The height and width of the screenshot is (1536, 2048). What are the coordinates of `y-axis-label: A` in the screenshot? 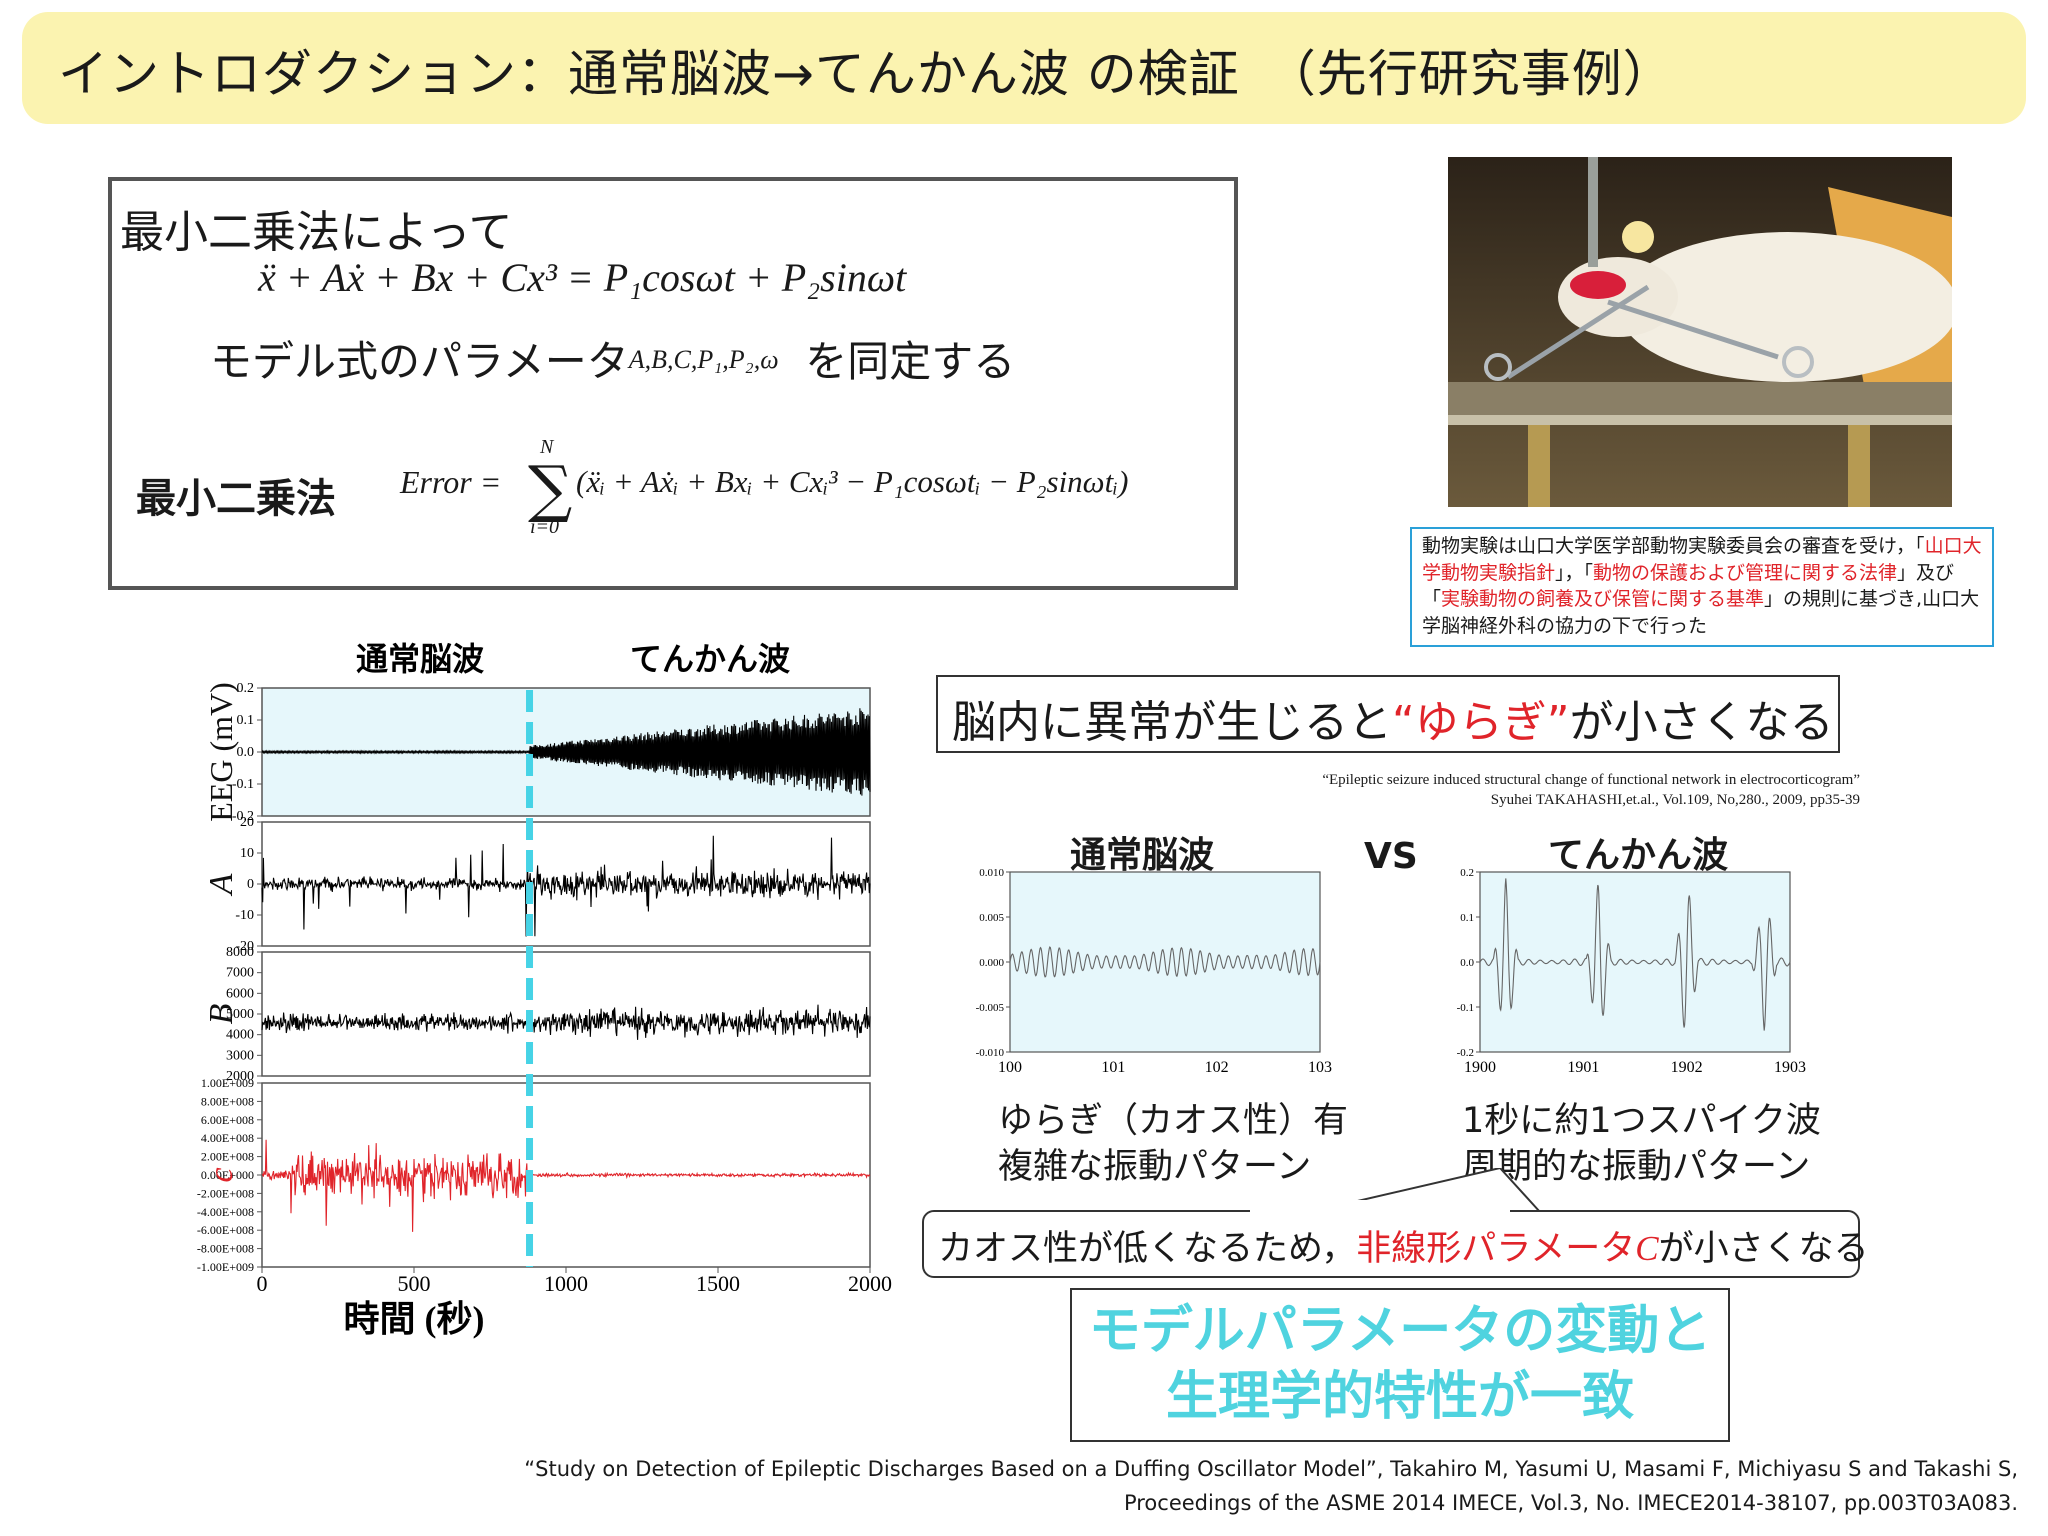 It's located at (221, 884).